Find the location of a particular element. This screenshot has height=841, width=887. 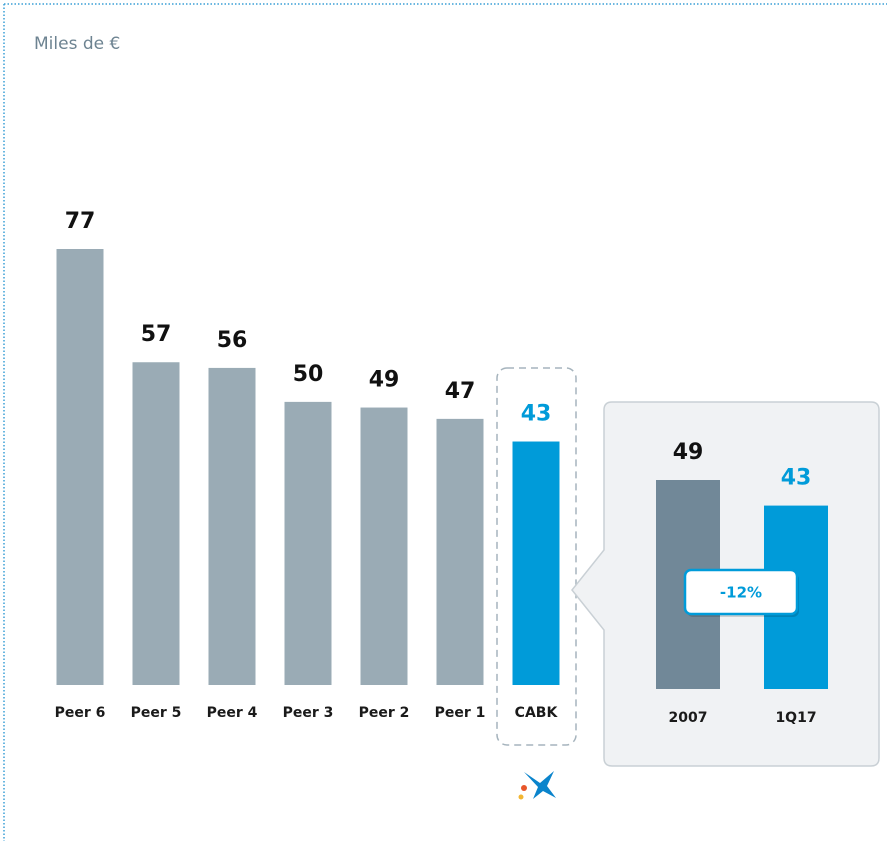

category-label: Peer 4 is located at coordinates (232, 713).